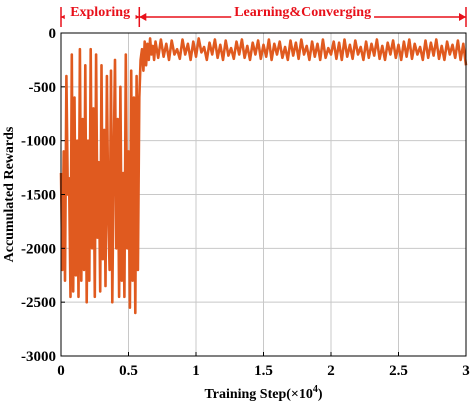 Image resolution: width=474 pixels, height=404 pixels. What do you see at coordinates (38, 357) in the screenshot?
I see `y-tick-label: -3000` at bounding box center [38, 357].